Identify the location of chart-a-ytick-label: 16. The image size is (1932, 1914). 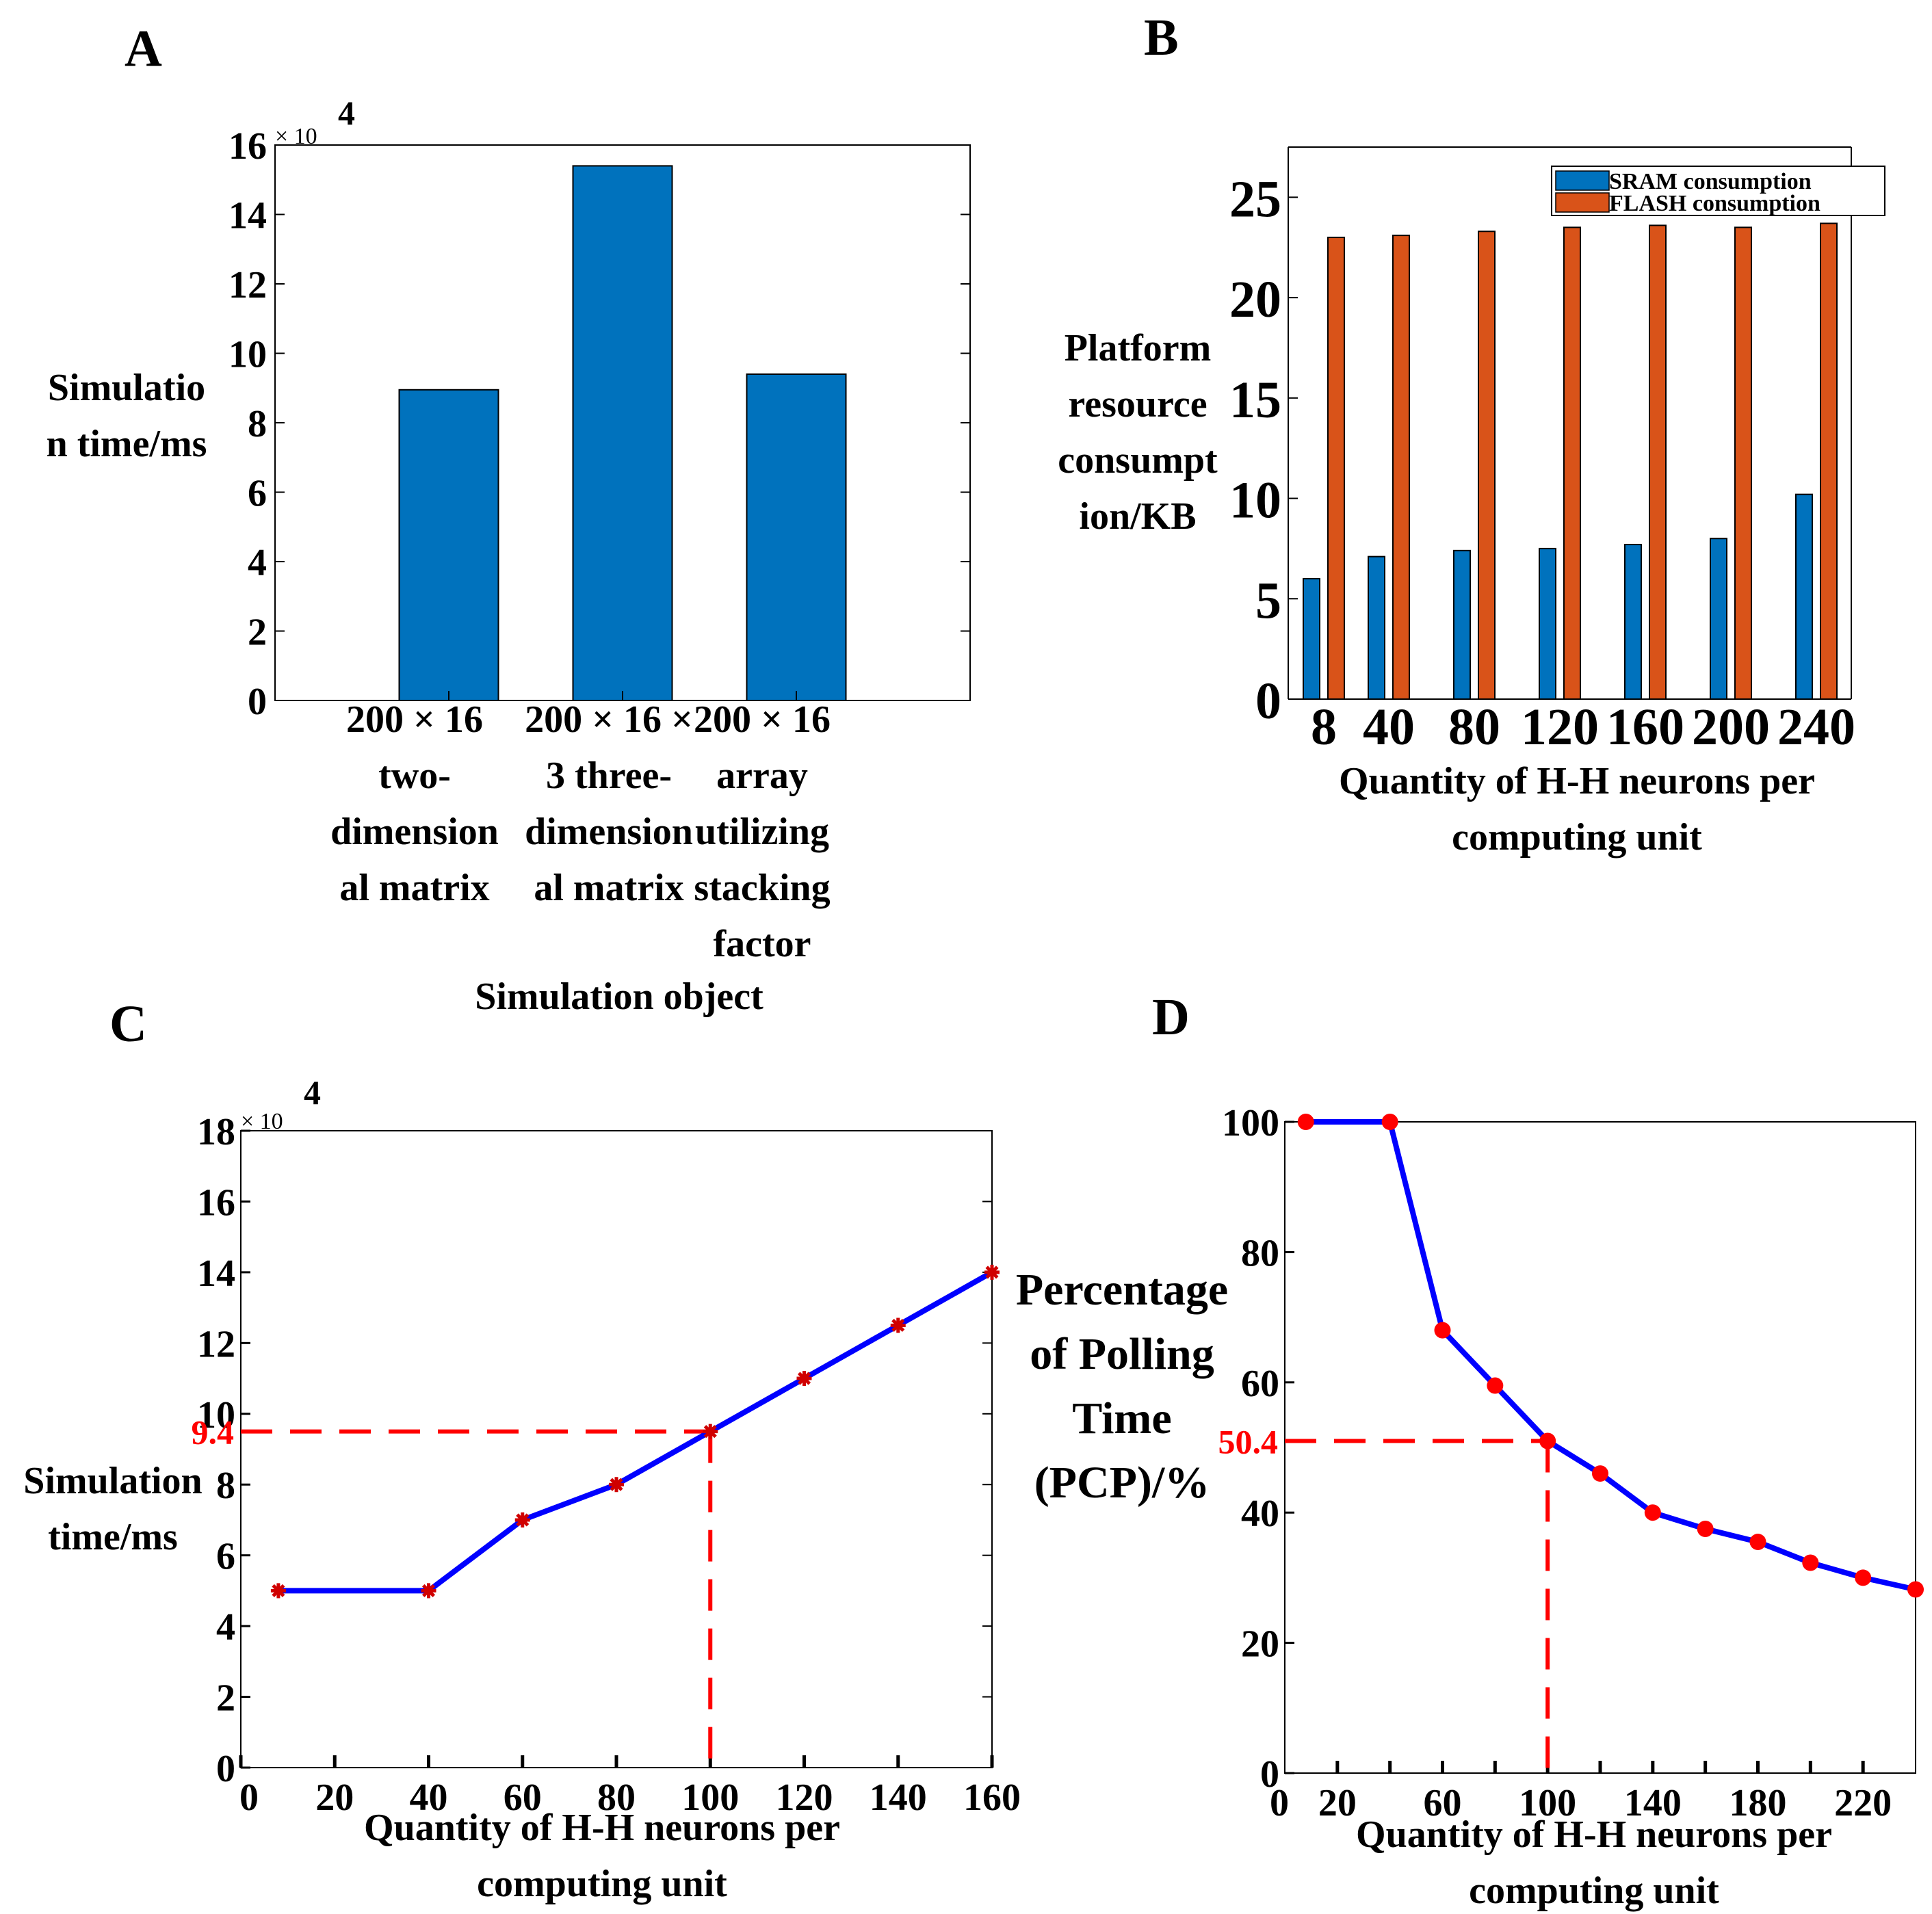
(248, 146).